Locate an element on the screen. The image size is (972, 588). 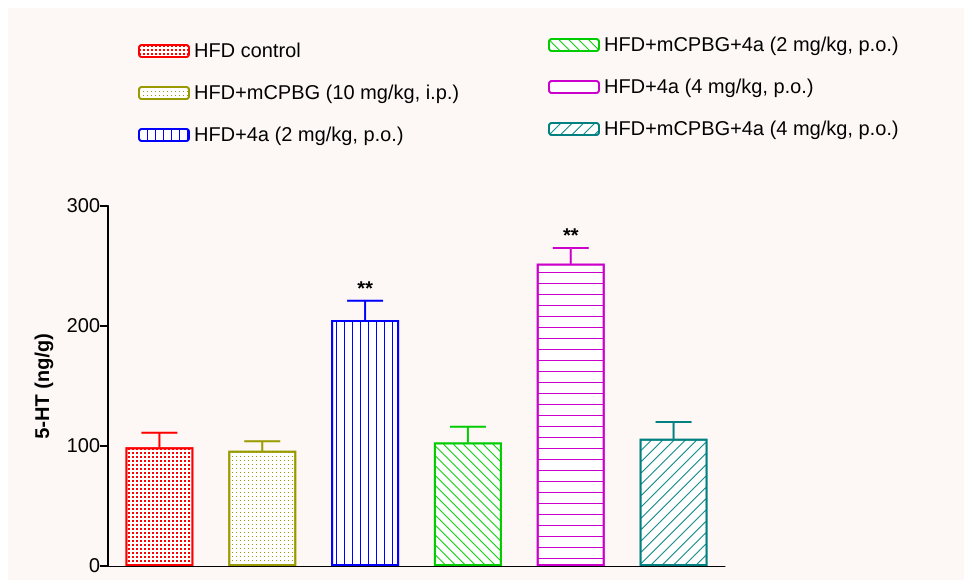
y-tick-label: 300 is located at coordinates (83, 206).